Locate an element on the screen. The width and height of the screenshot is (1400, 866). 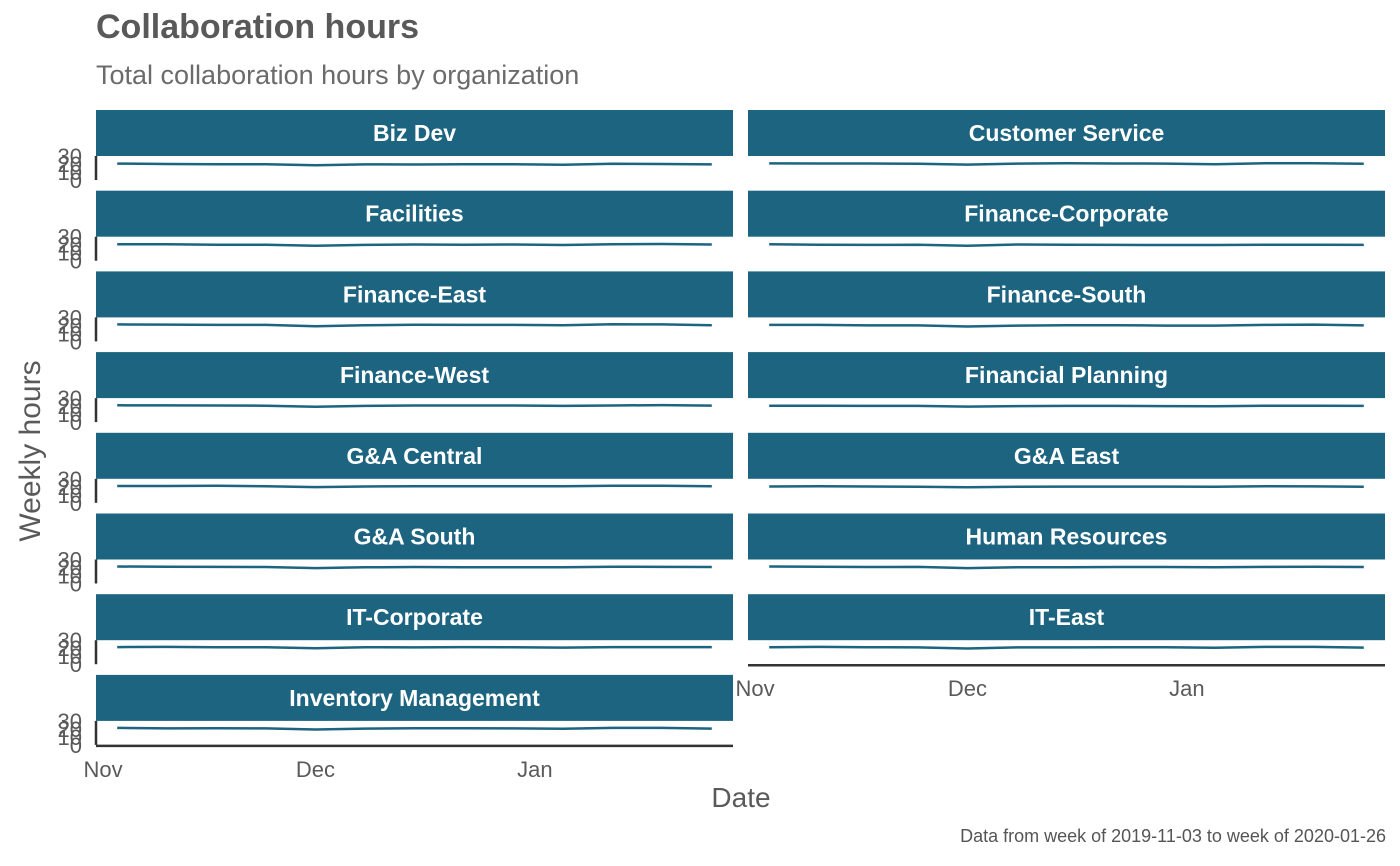
y-axis-title: Weekly hours is located at coordinates (30, 450).